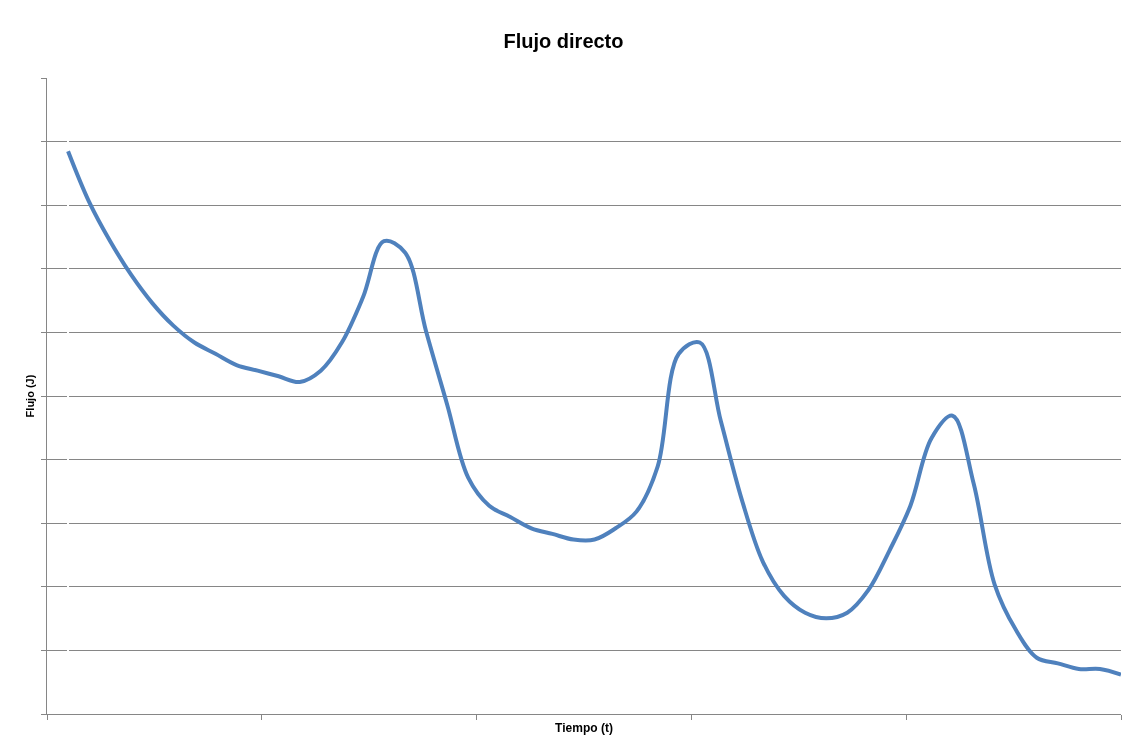 The image size is (1127, 746). I want to click on y-axis-title: Flujo (J), so click(29, 396).